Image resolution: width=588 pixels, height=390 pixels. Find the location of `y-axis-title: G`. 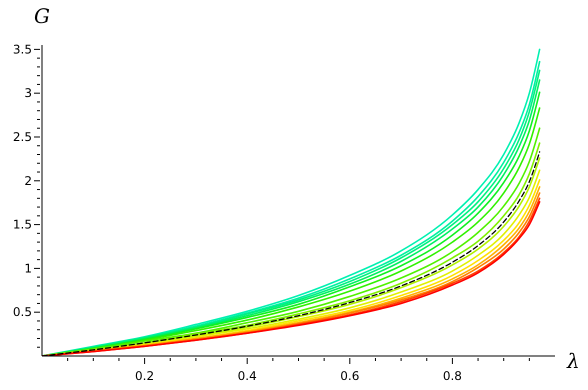

y-axis-title: G is located at coordinates (42, 16).